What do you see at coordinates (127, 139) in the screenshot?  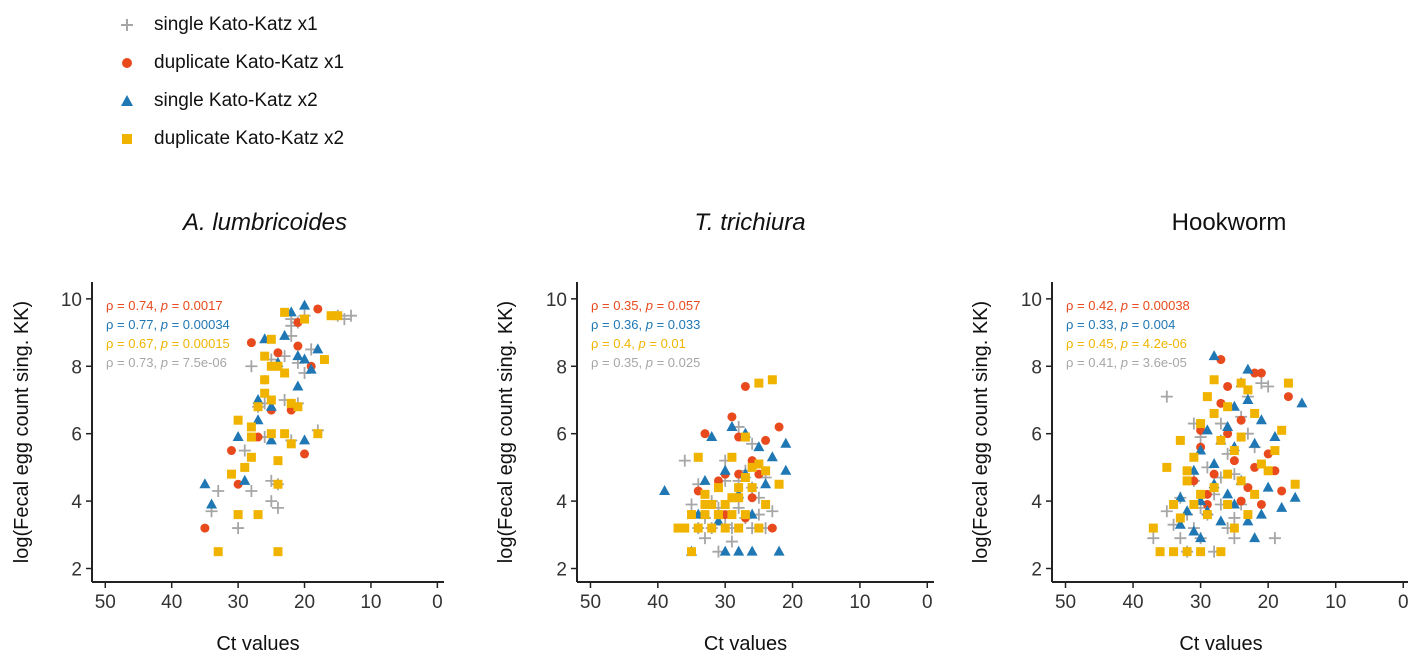 I see `square-marker-icon` at bounding box center [127, 139].